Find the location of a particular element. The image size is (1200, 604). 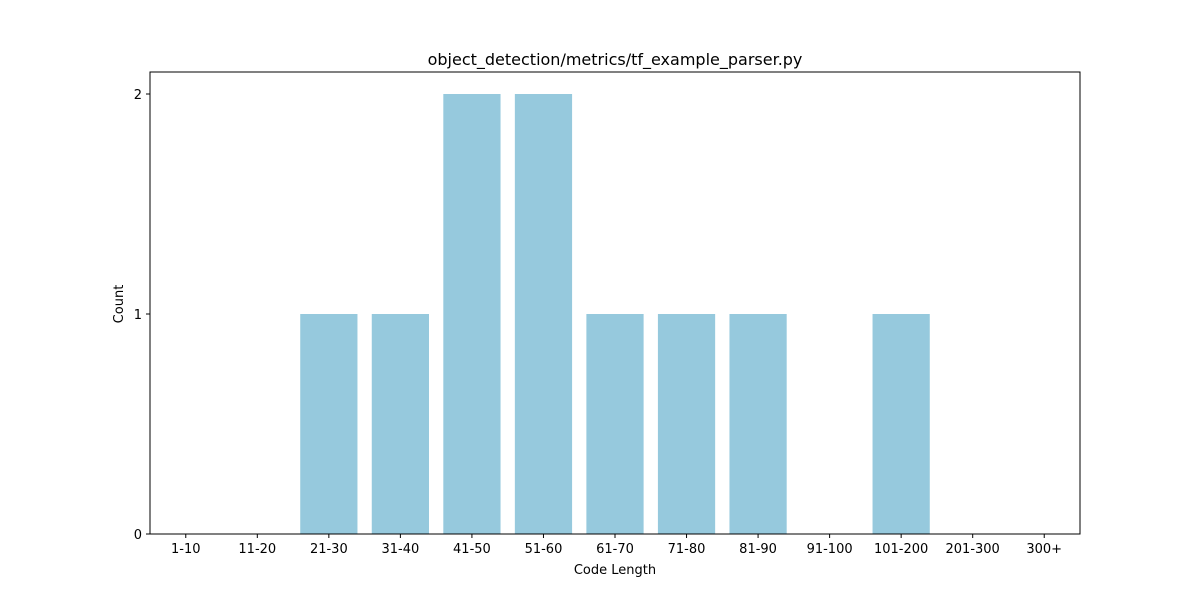

x-tick-label: 1-10 is located at coordinates (186, 549).